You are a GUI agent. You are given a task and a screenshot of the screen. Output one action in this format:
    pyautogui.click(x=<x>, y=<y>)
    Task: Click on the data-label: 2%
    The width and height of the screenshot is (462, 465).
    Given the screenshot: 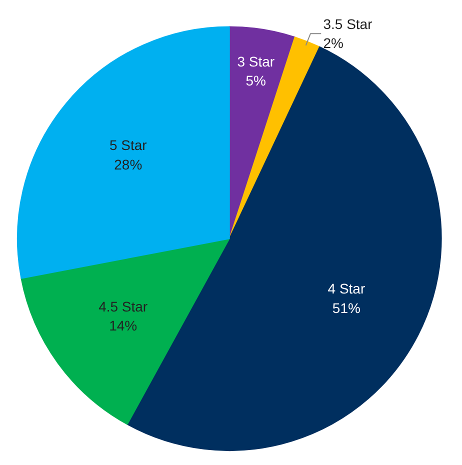 What is the action you would take?
    pyautogui.click(x=333, y=43)
    